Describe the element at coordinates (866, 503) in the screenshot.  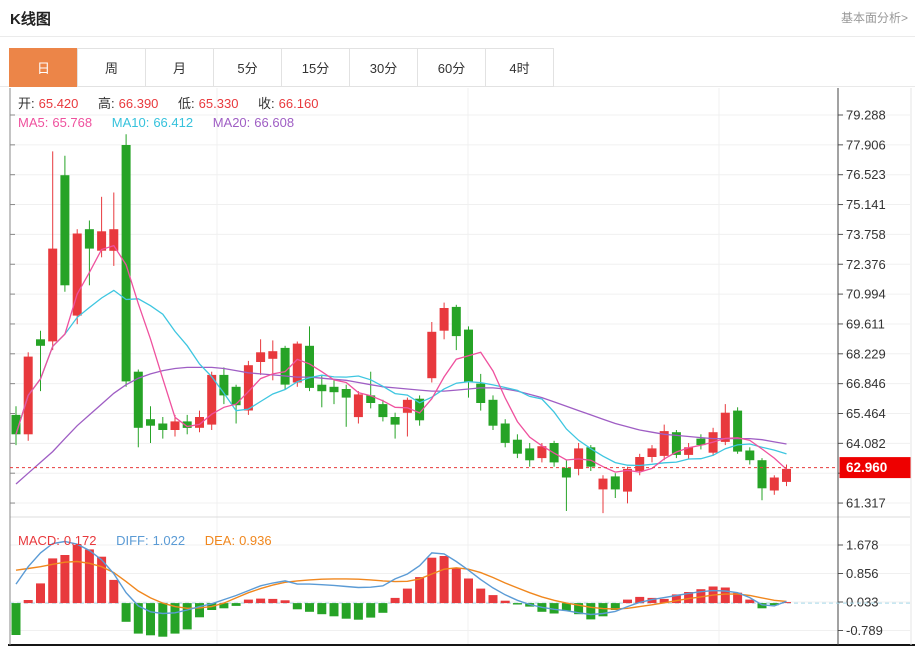
I see `svg-text: 61.317` at that location.